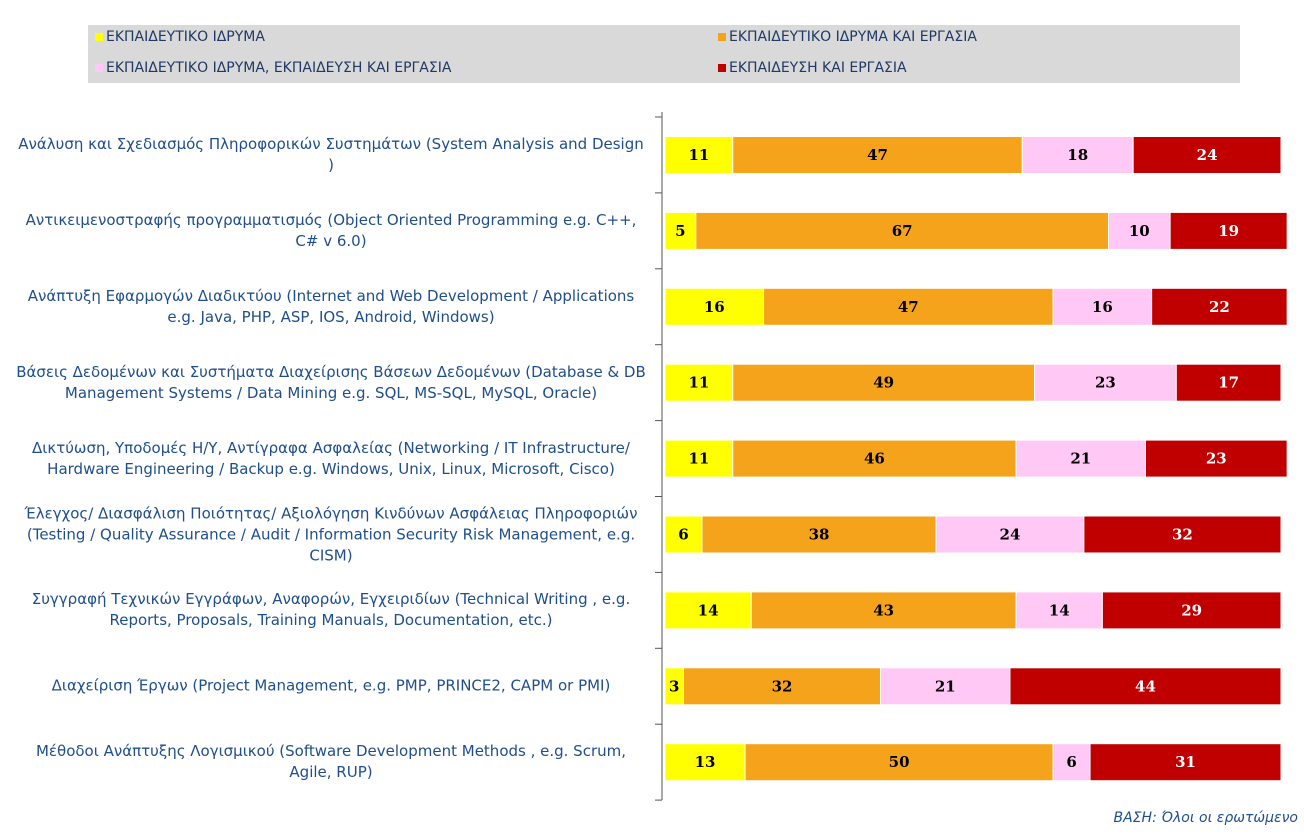 This screenshot has width=1304, height=834. I want to click on legend-label: ΕΚΠΑΙΔΕΥΣΗ ΚΑΙ ΕΡΓΑΣΙΑ, so click(818, 68).